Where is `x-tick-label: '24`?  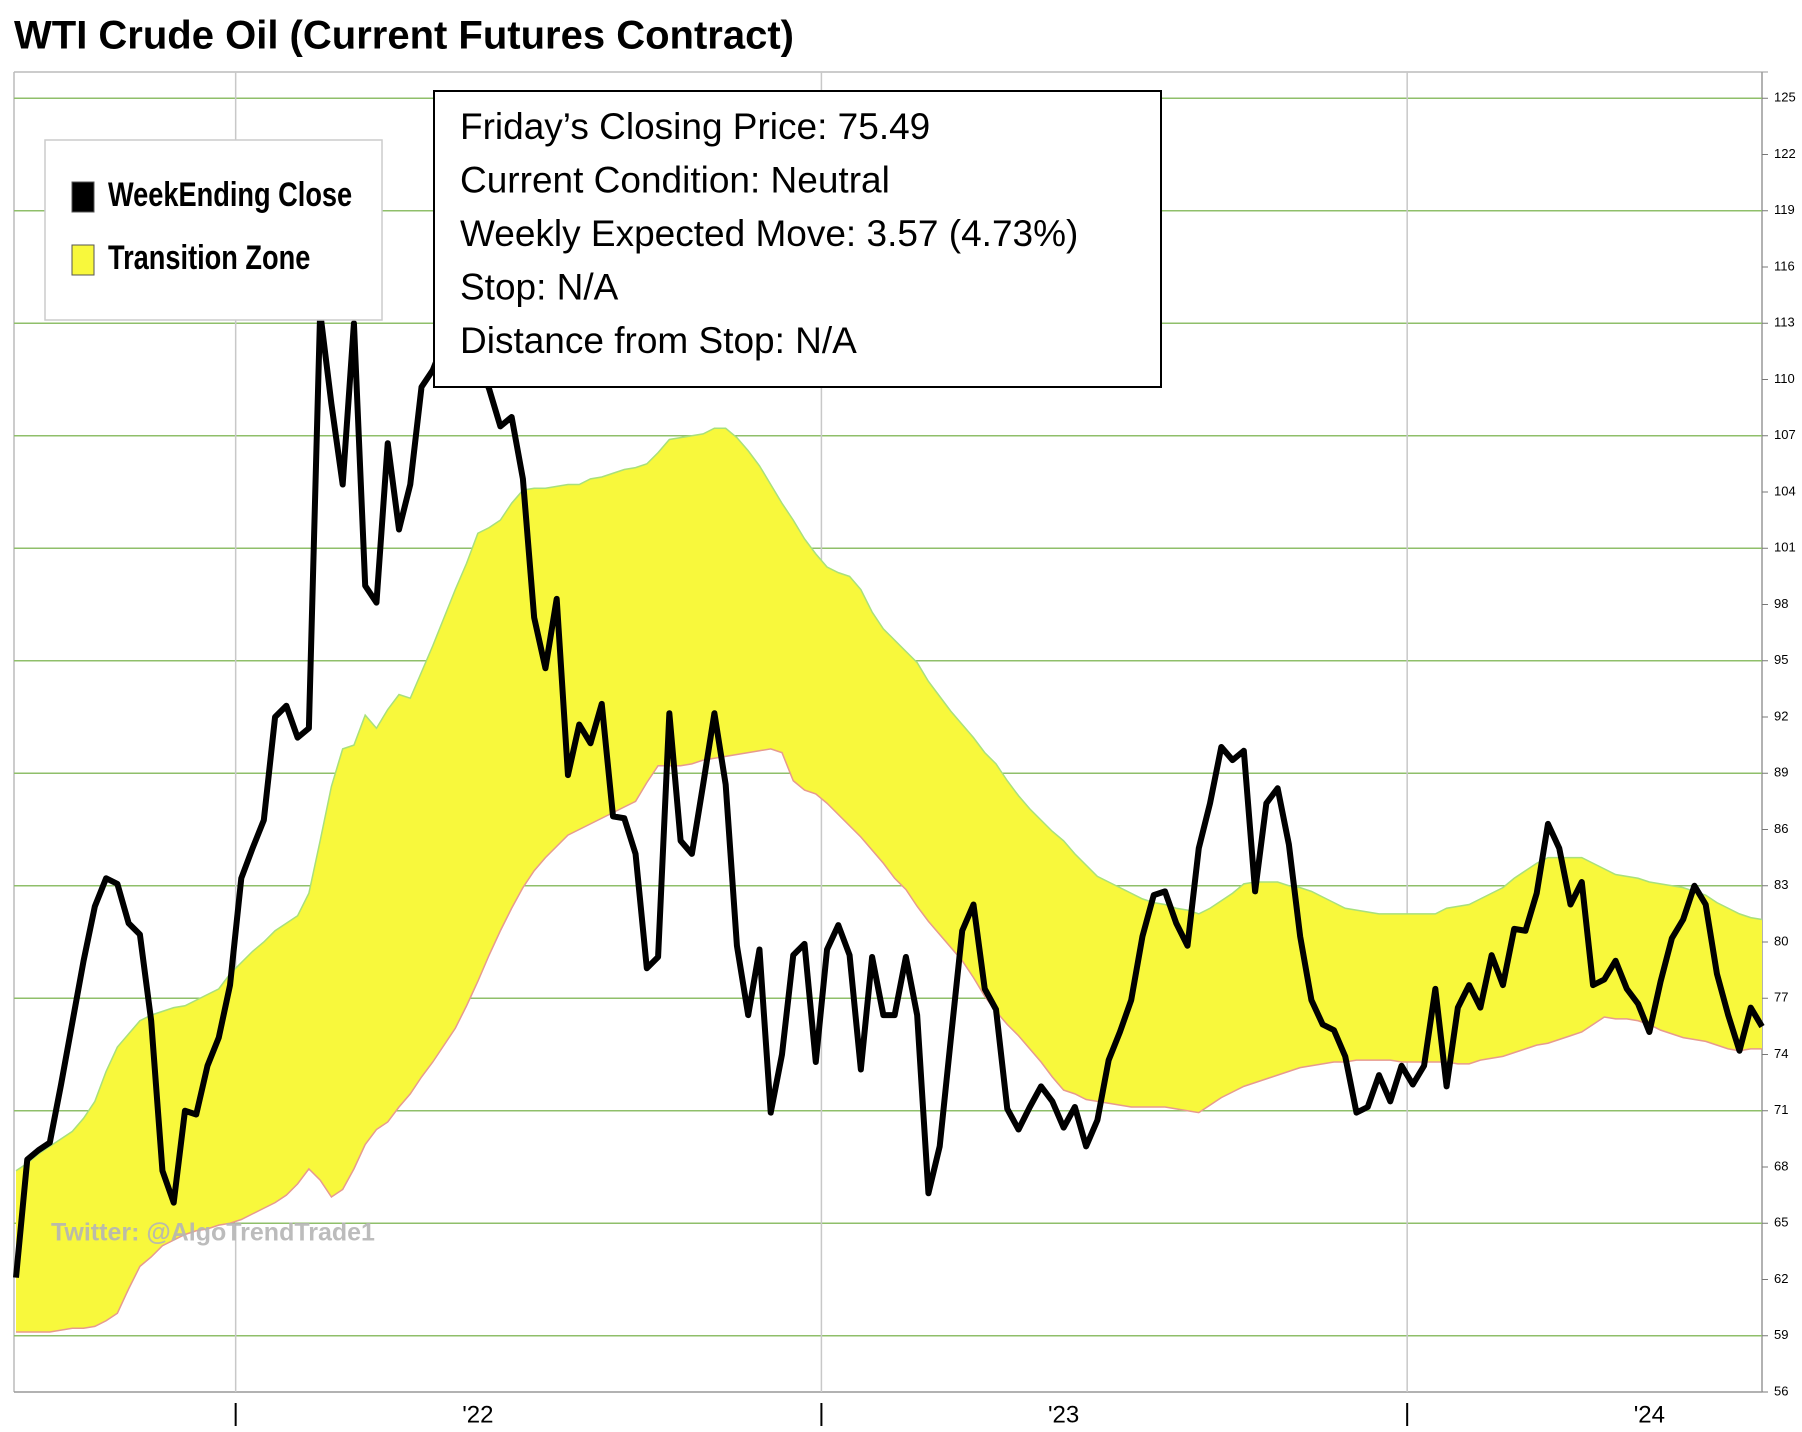 x-tick-label: '24 is located at coordinates (1649, 1414).